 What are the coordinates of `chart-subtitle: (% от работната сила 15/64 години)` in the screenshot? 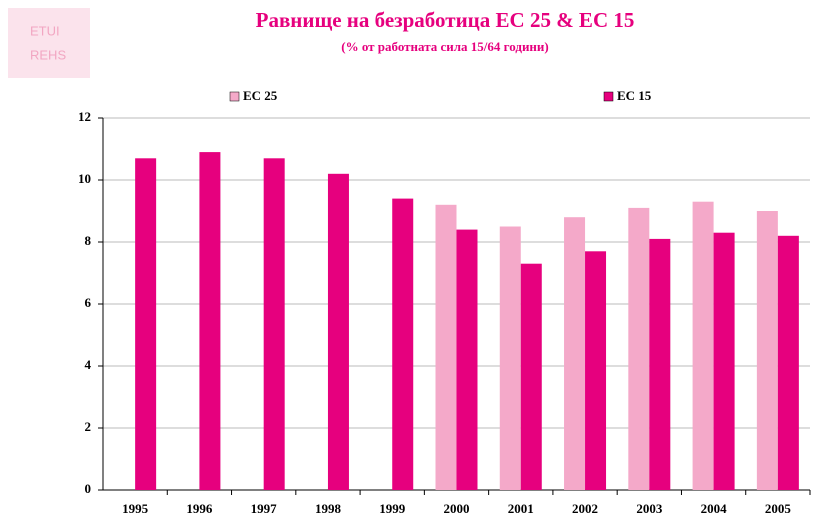 It's located at (445, 46).